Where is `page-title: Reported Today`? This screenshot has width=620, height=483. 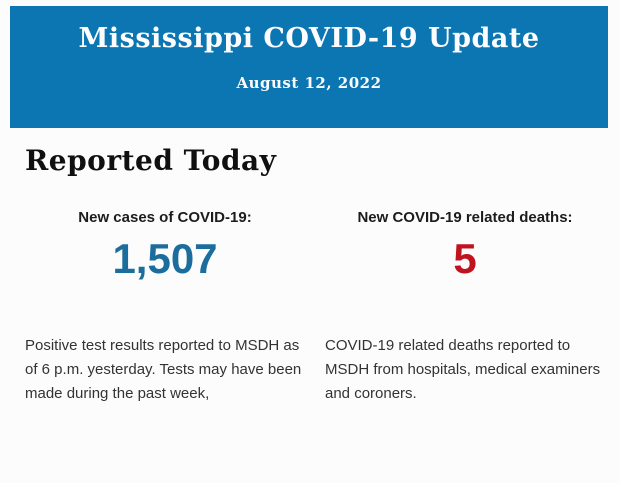 page-title: Reported Today is located at coordinates (151, 160).